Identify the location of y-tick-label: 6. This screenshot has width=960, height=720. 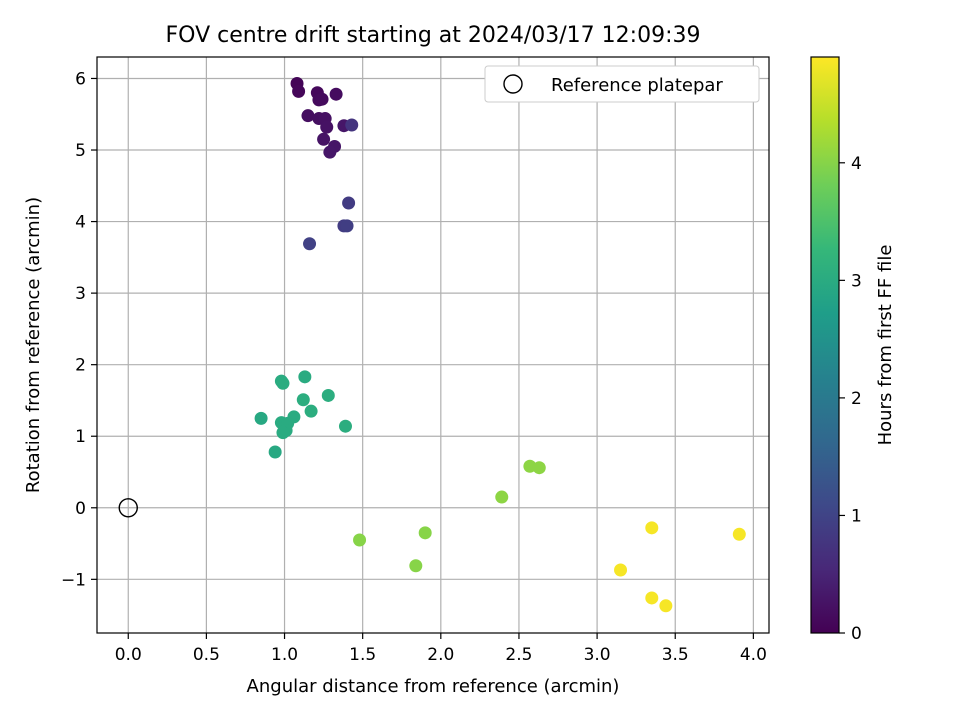
(80, 79).